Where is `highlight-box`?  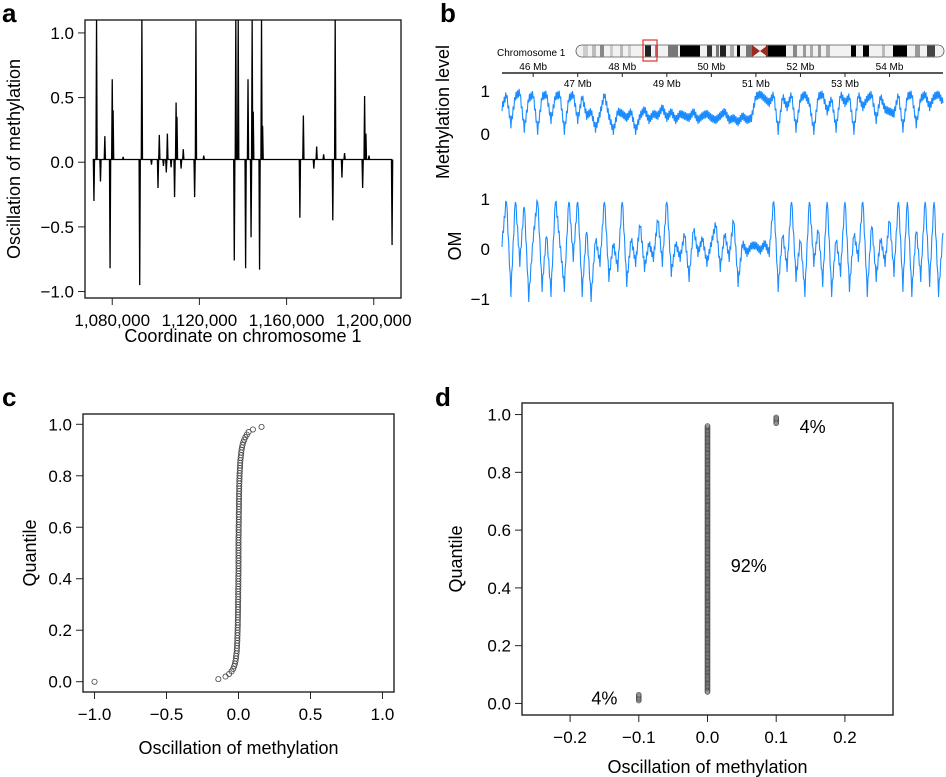
highlight-box is located at coordinates (650, 50).